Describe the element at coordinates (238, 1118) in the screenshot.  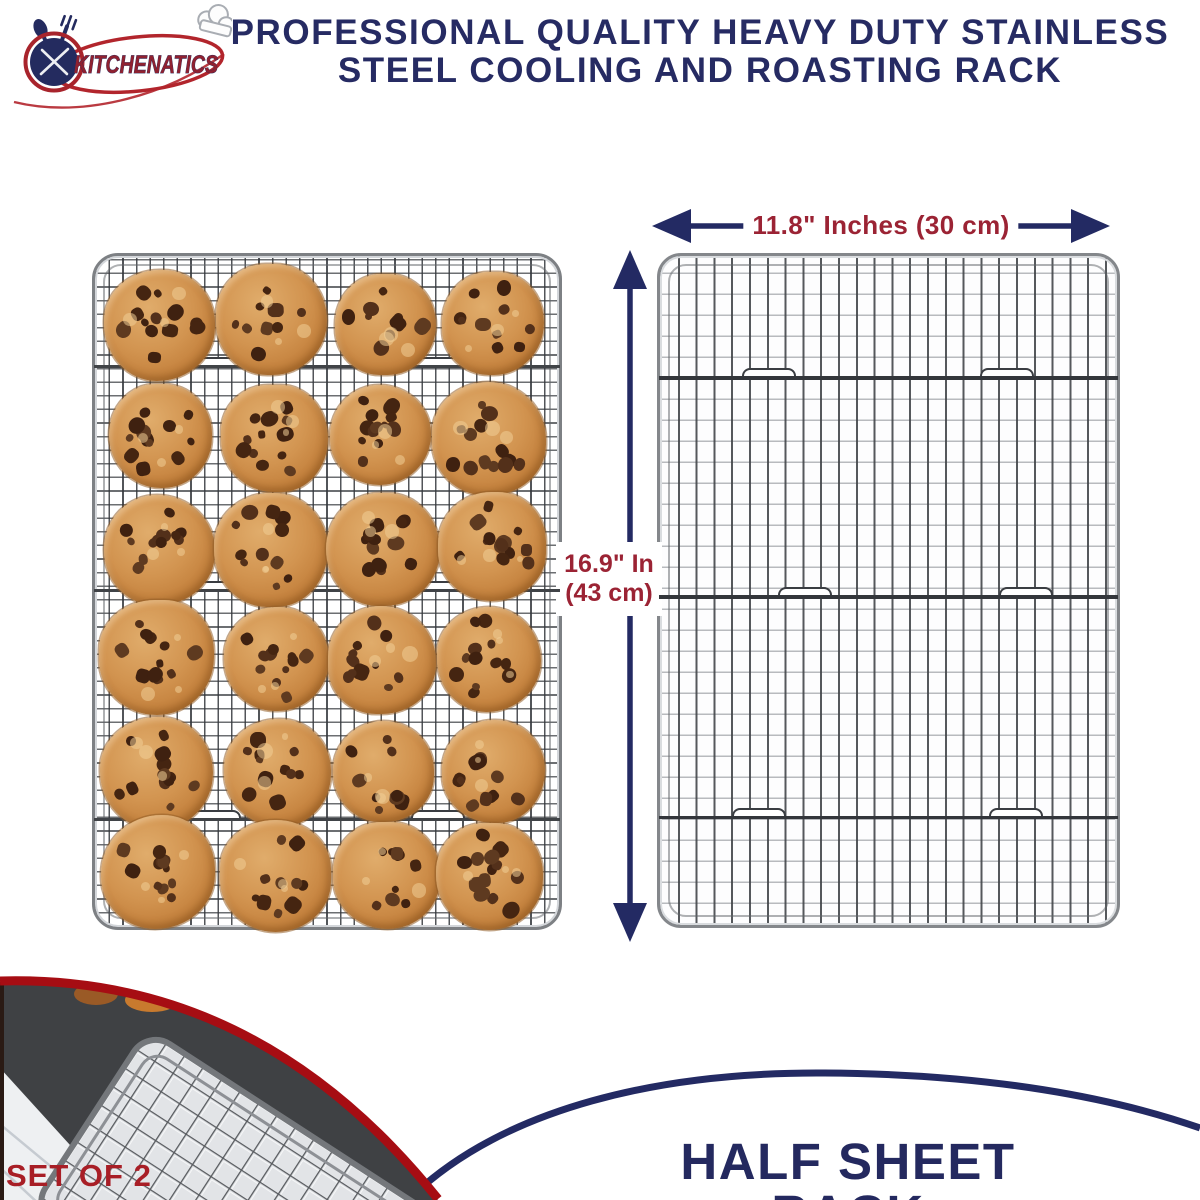
I see `photo-wire-rack` at that location.